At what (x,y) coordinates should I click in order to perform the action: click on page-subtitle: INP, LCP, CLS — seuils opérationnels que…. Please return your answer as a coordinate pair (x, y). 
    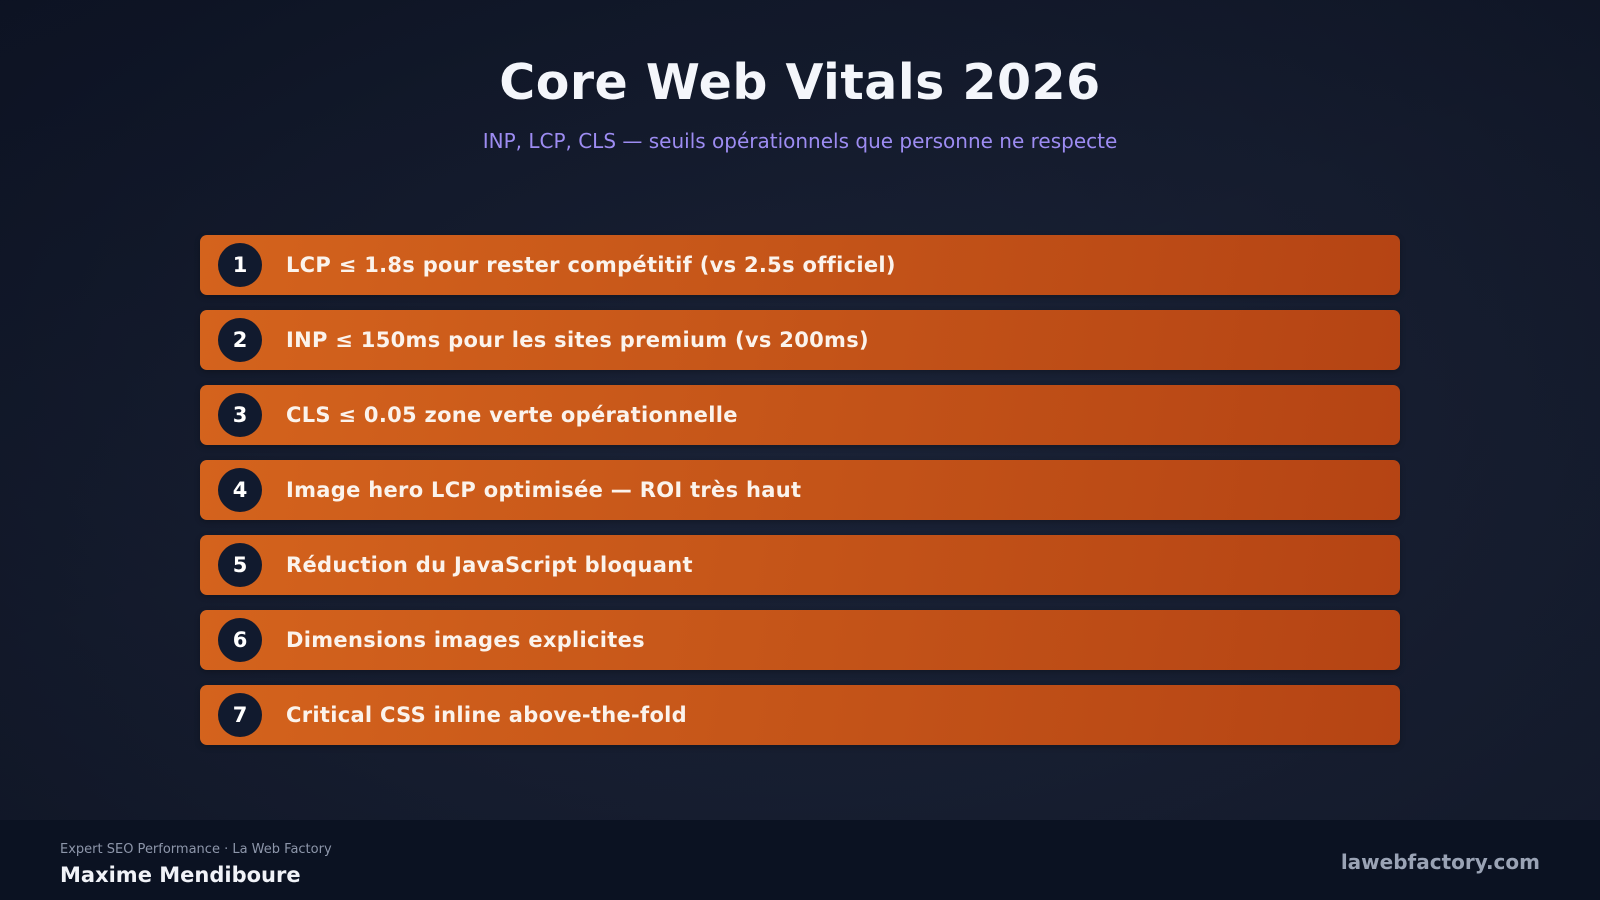
    Looking at the image, I should click on (800, 141).